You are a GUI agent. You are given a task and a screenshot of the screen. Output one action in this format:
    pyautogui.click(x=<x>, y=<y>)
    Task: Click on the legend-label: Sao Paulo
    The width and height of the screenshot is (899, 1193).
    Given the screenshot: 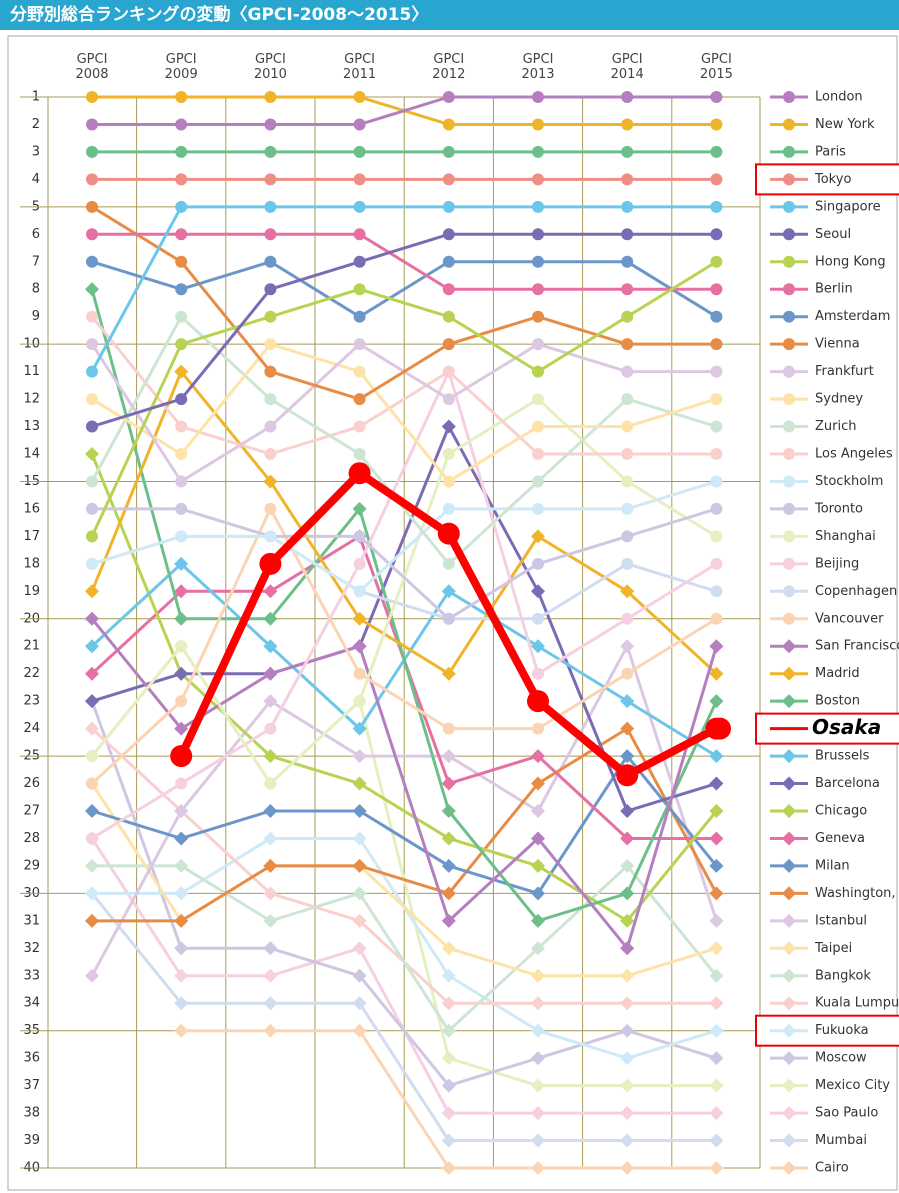 What is the action you would take?
    pyautogui.click(x=846, y=1113)
    